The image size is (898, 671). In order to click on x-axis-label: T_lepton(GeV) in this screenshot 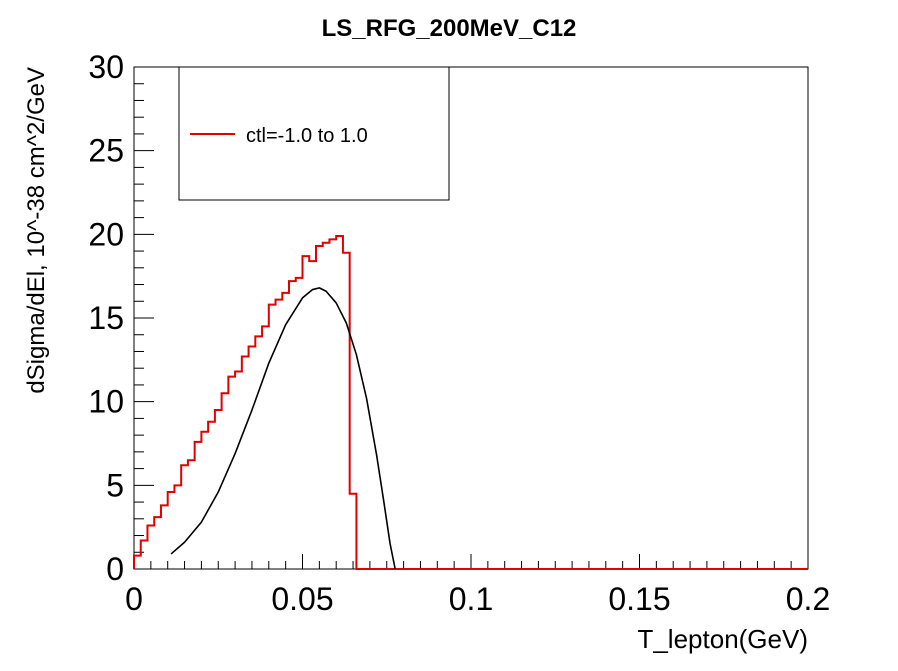, I will do `click(722, 639)`.